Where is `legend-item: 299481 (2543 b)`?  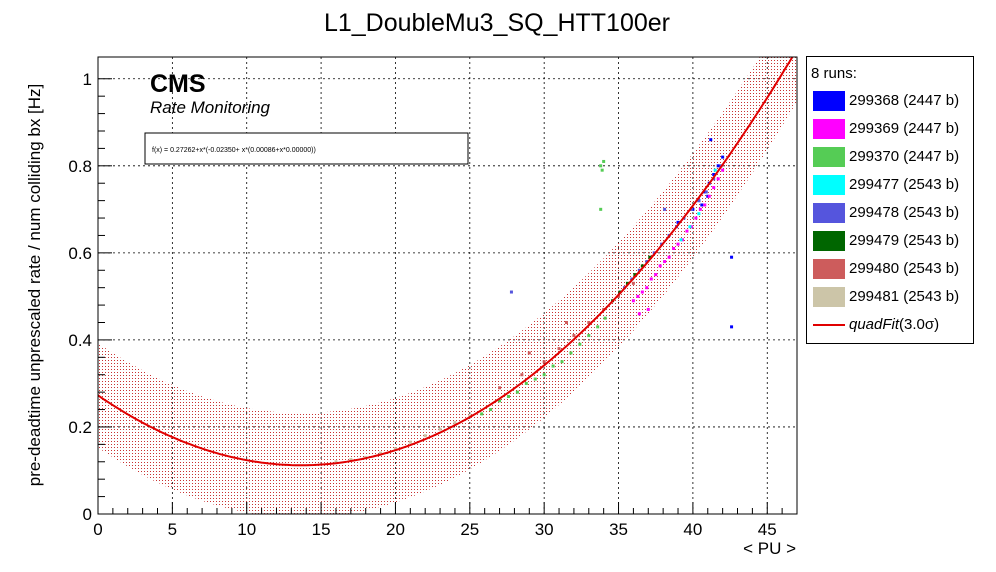 legend-item: 299481 (2543 b) is located at coordinates (891, 297).